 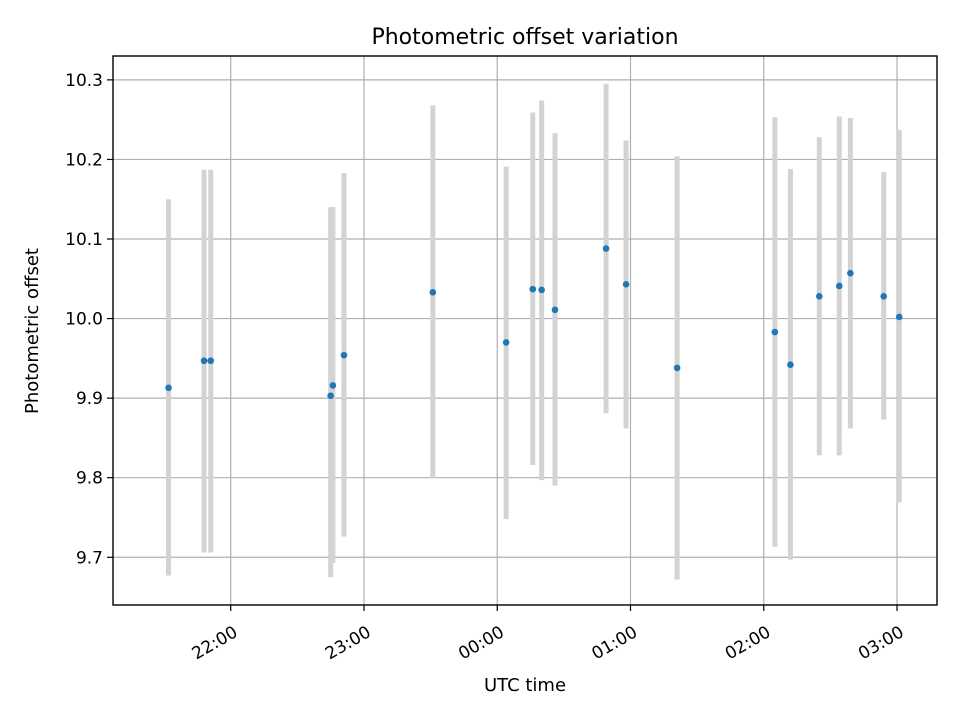 What do you see at coordinates (89, 558) in the screenshot?
I see `y-tick-label: 9.7` at bounding box center [89, 558].